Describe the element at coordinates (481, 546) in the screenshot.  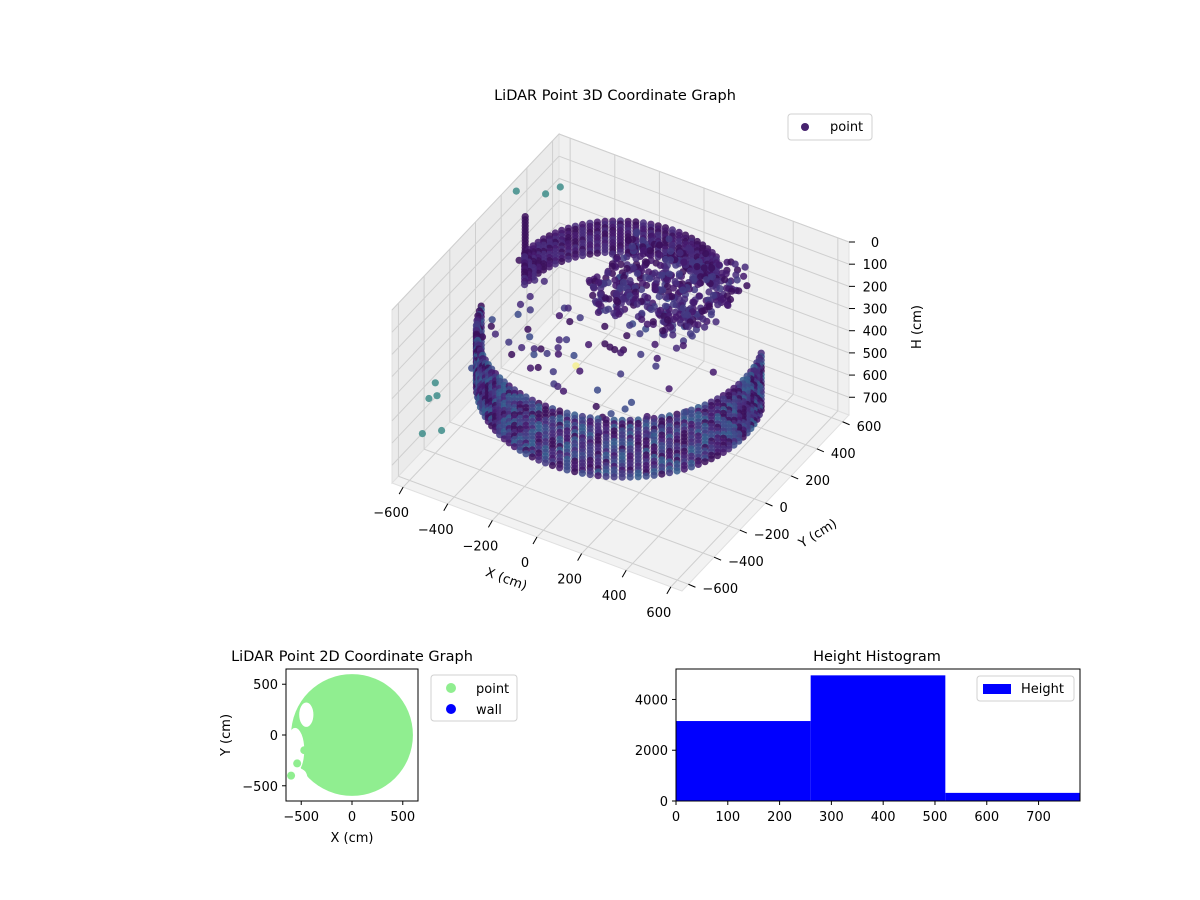
I see `x-tick-label-3d: −200` at that location.